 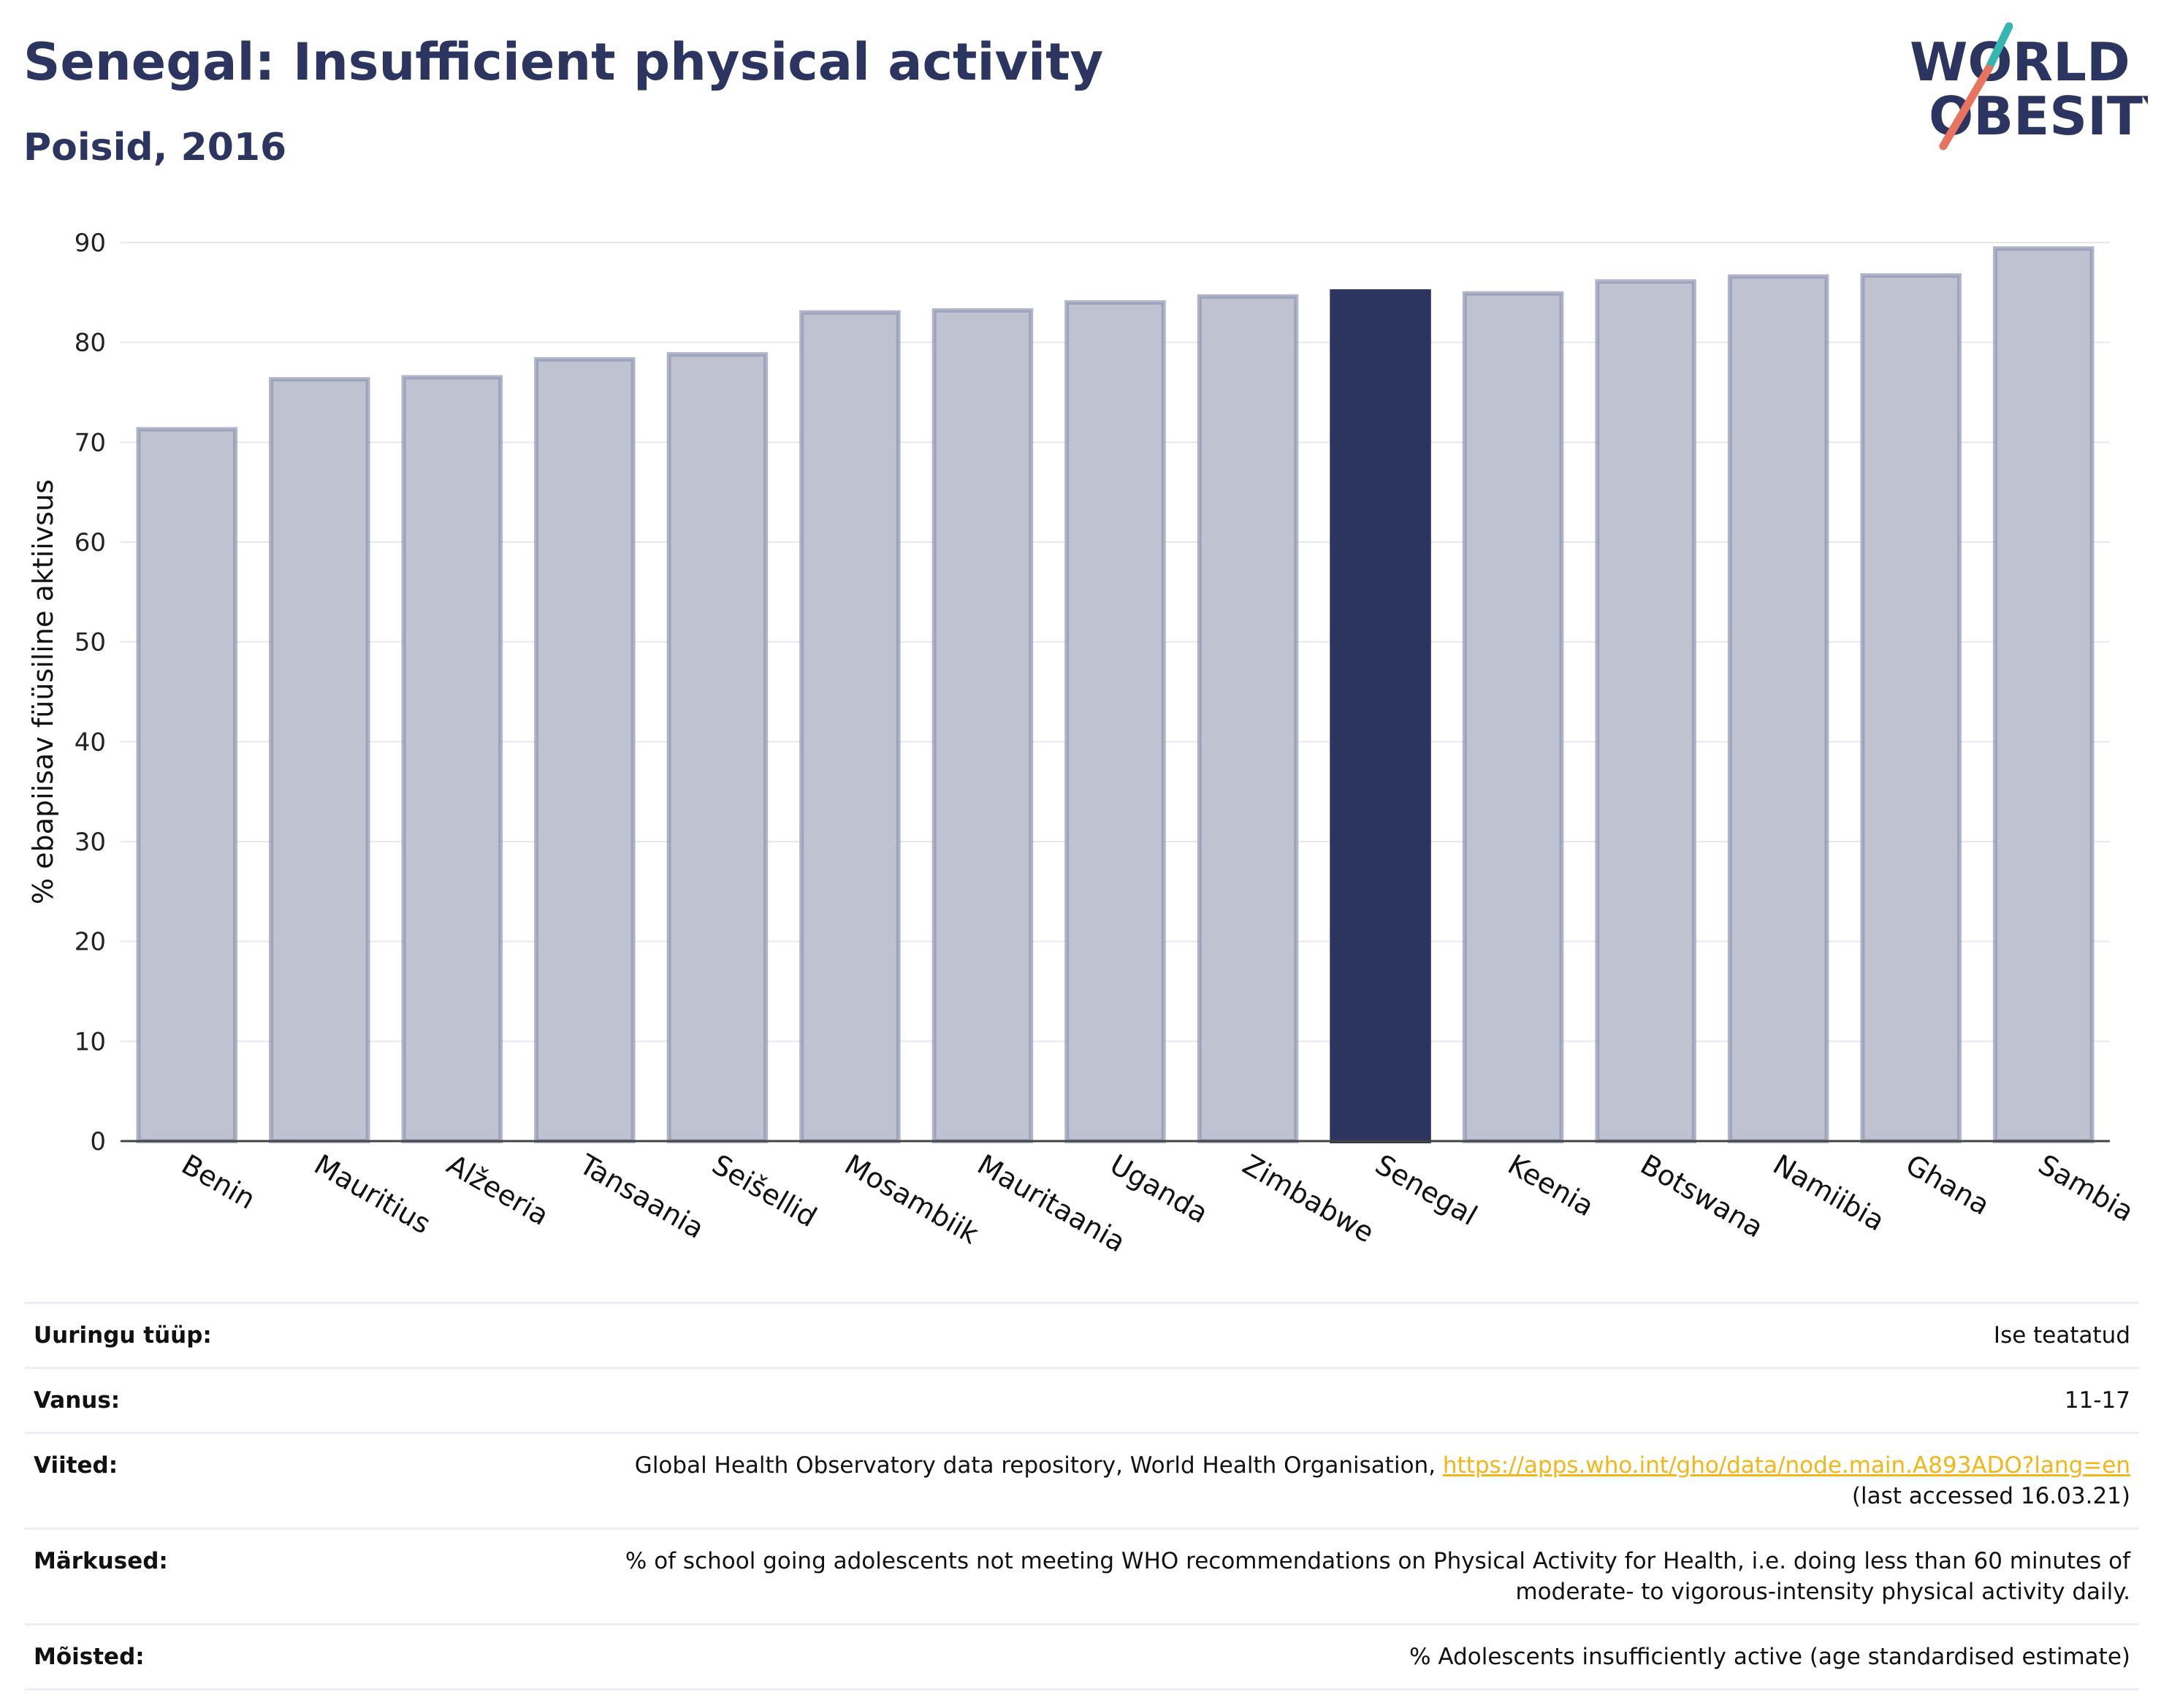 I want to click on logo-line1: WORLD, so click(x=2020, y=62).